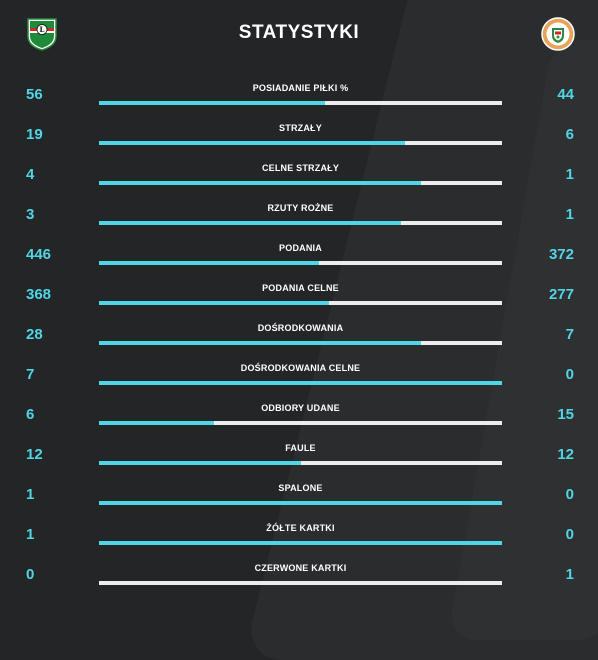 This screenshot has height=660, width=598. I want to click on stat-row: 0 CZERWONE KARTKI 1, so click(299, 572).